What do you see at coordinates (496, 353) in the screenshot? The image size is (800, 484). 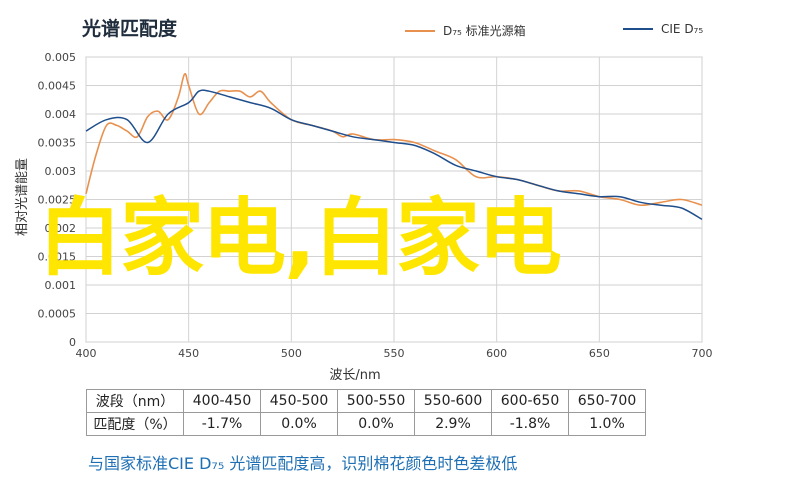 I see `x-tick-label: 600` at bounding box center [496, 353].